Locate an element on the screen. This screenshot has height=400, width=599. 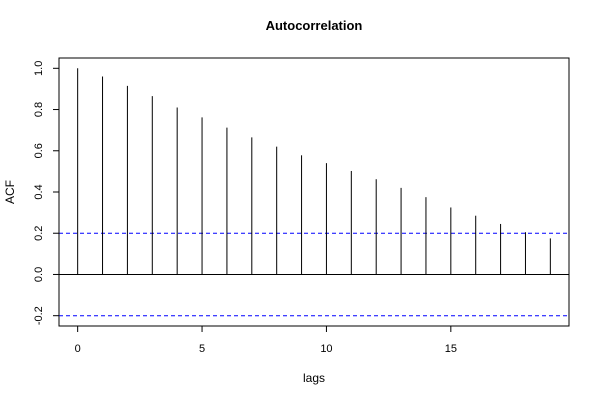
y-tick-label: -0.2 is located at coordinates (39, 315).